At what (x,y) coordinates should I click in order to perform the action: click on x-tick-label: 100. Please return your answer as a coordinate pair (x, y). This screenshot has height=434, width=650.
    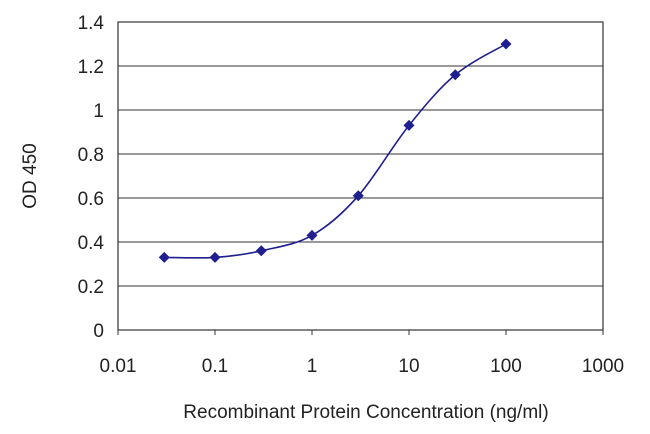
    Looking at the image, I should click on (506, 366).